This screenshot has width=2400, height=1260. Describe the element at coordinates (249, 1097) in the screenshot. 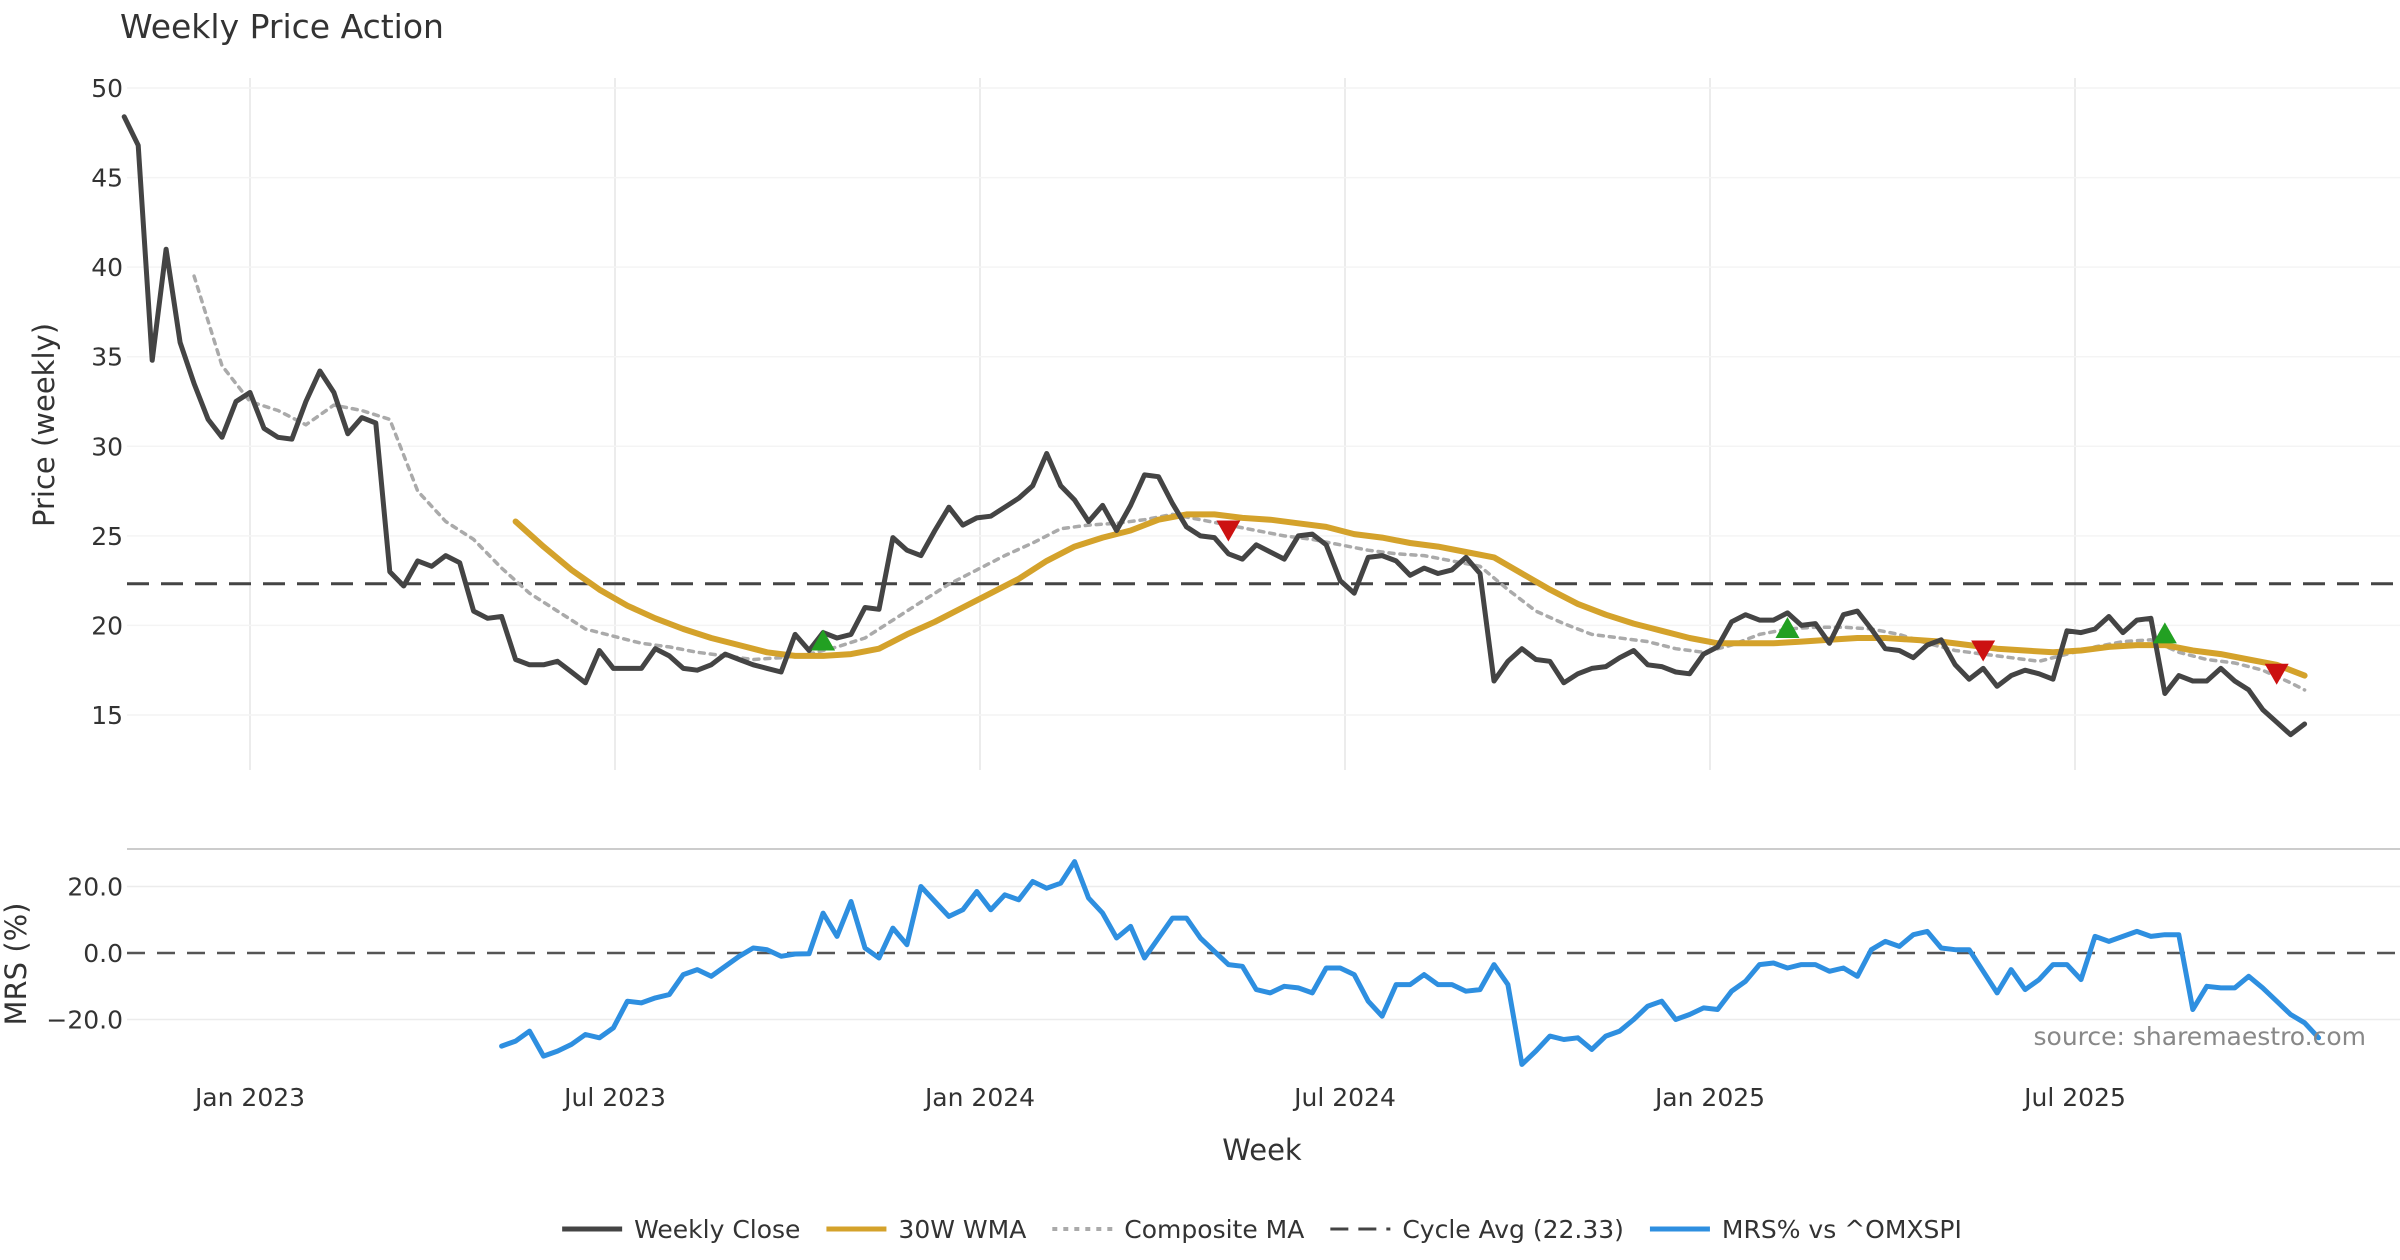

I see `x-tick-label: Jan 2023` at that location.